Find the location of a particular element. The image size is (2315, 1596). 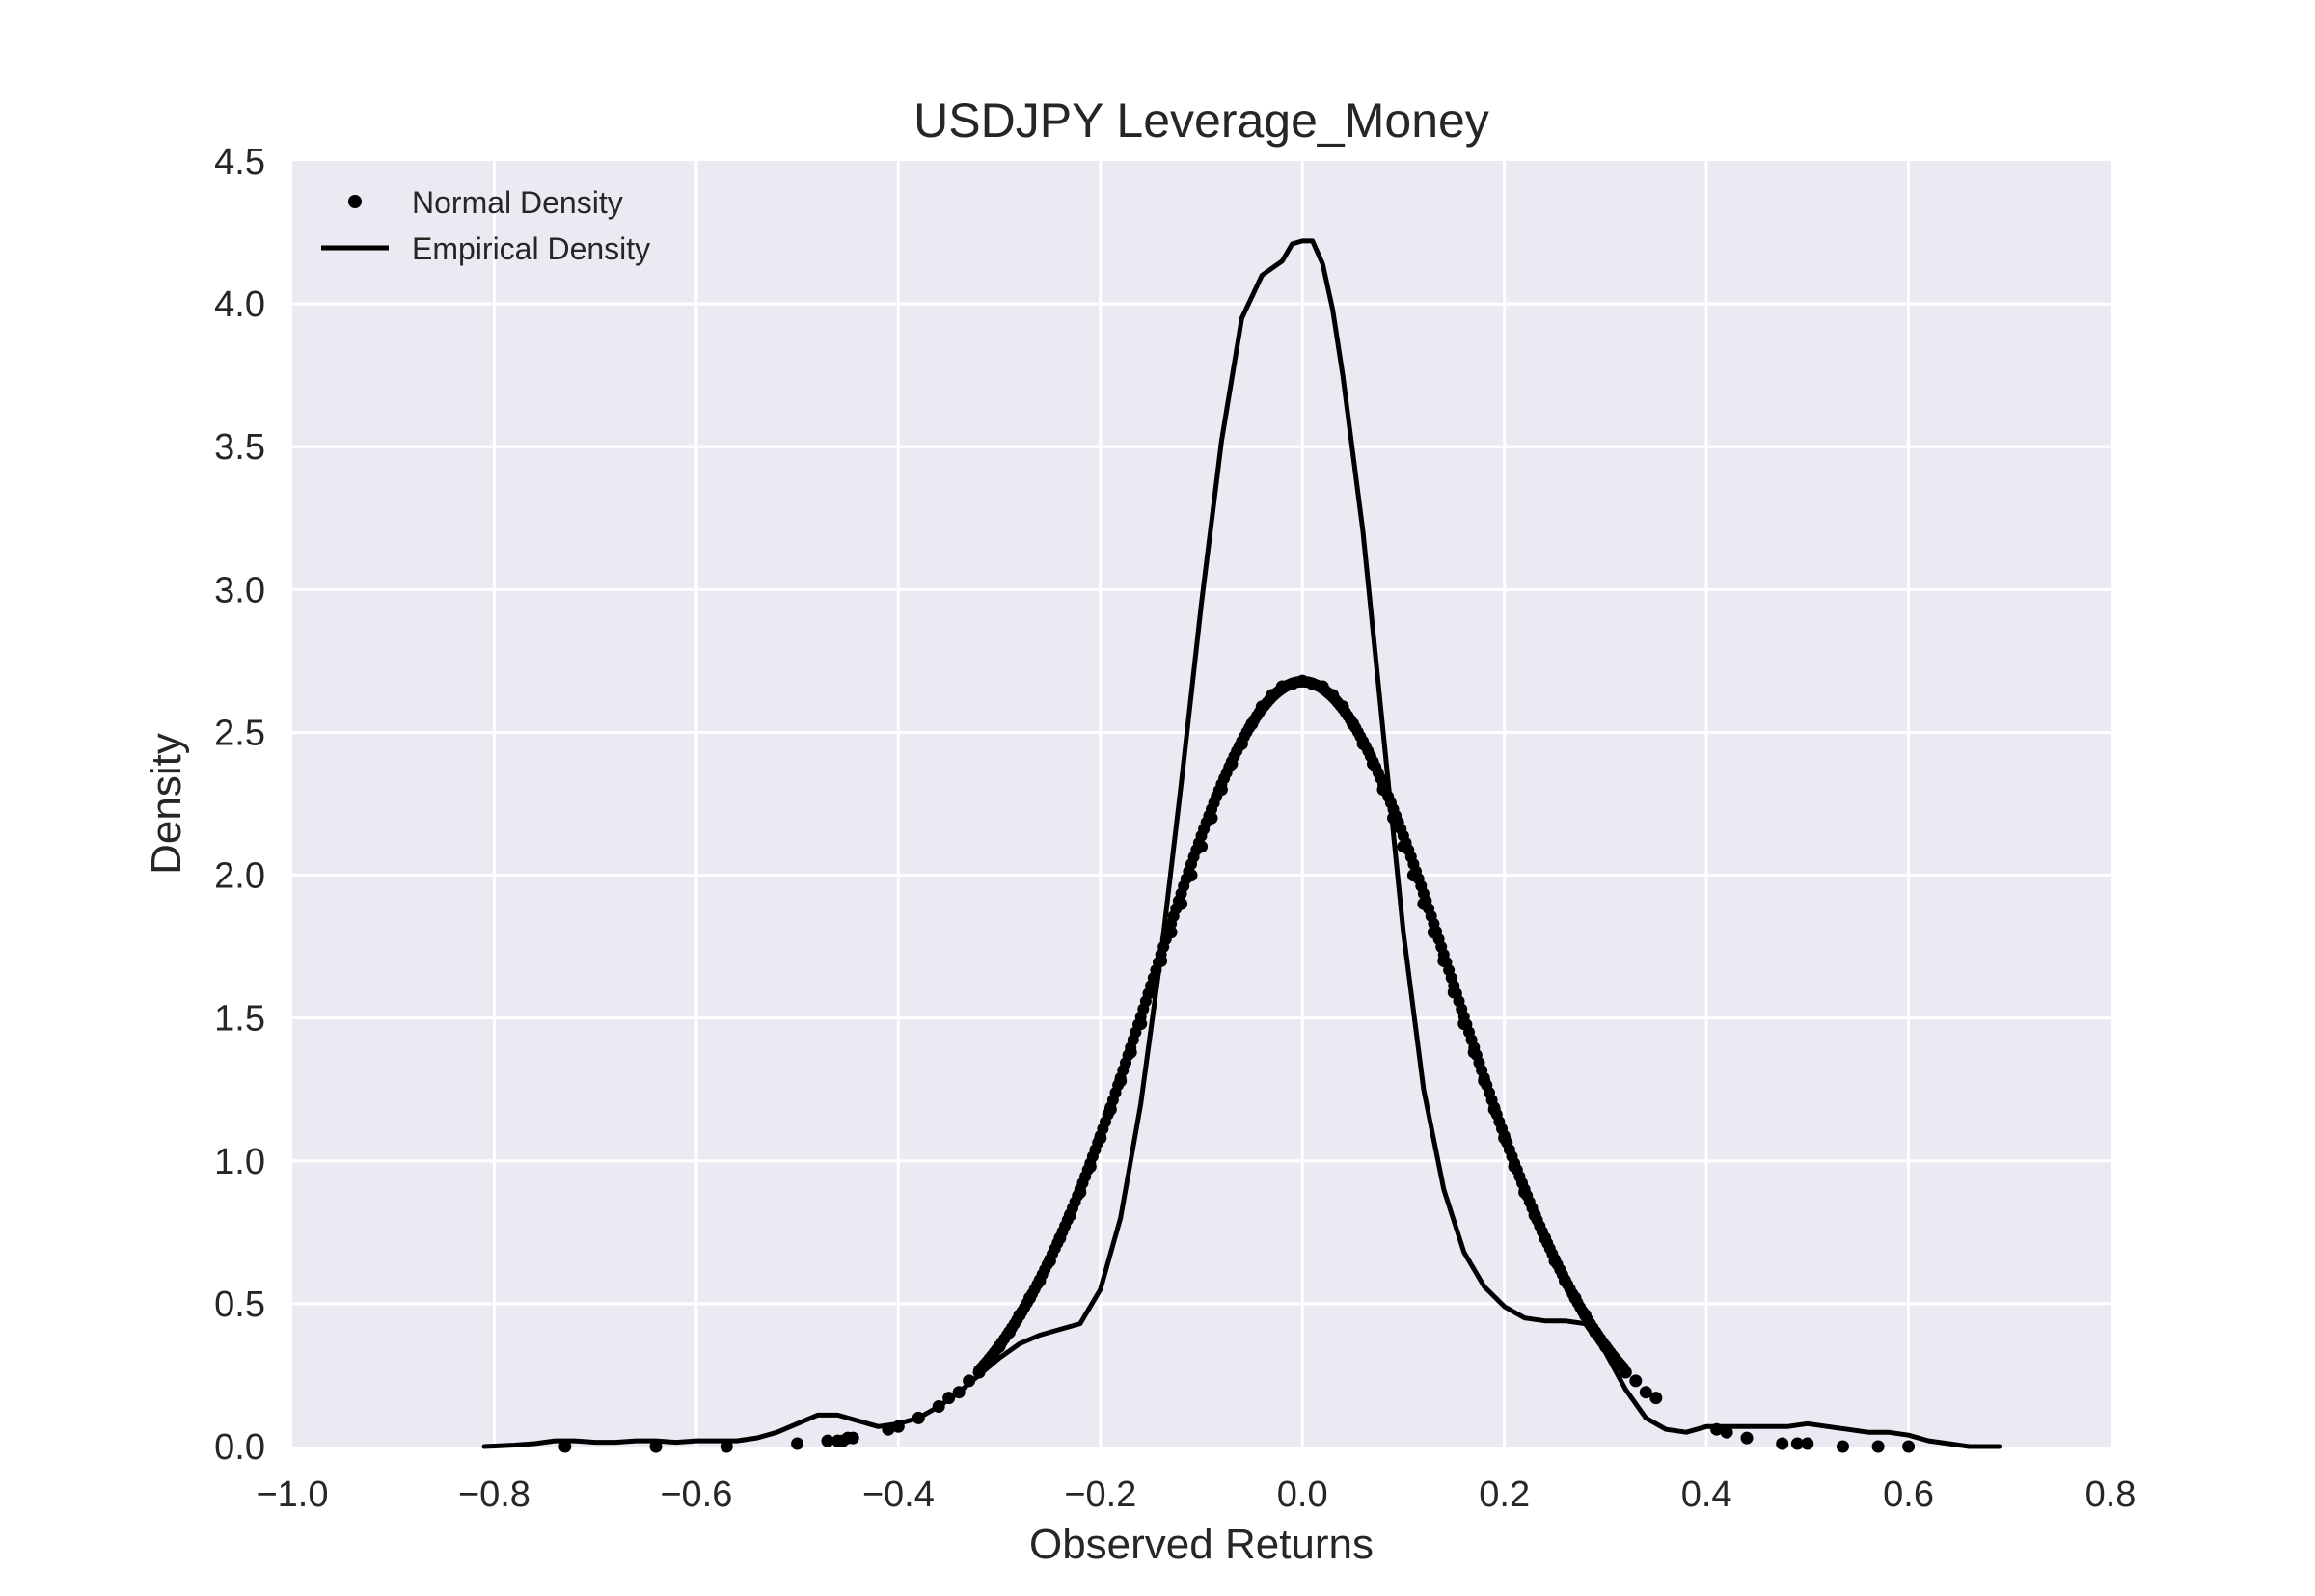

y-tick-label: 2.0 is located at coordinates (240, 877).